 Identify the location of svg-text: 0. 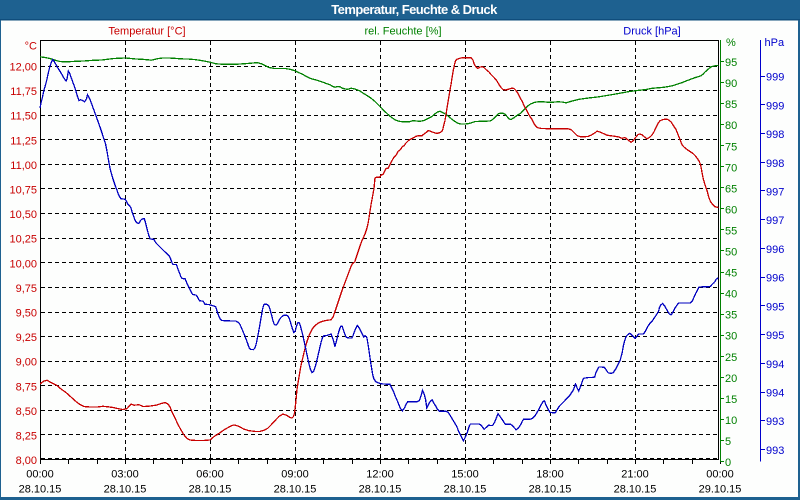
(728, 463).